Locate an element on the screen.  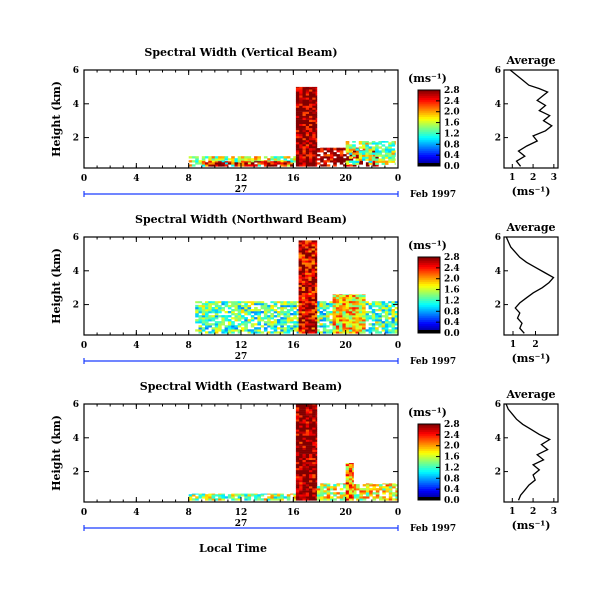
average-x-tick-label: 1 is located at coordinates (512, 178).